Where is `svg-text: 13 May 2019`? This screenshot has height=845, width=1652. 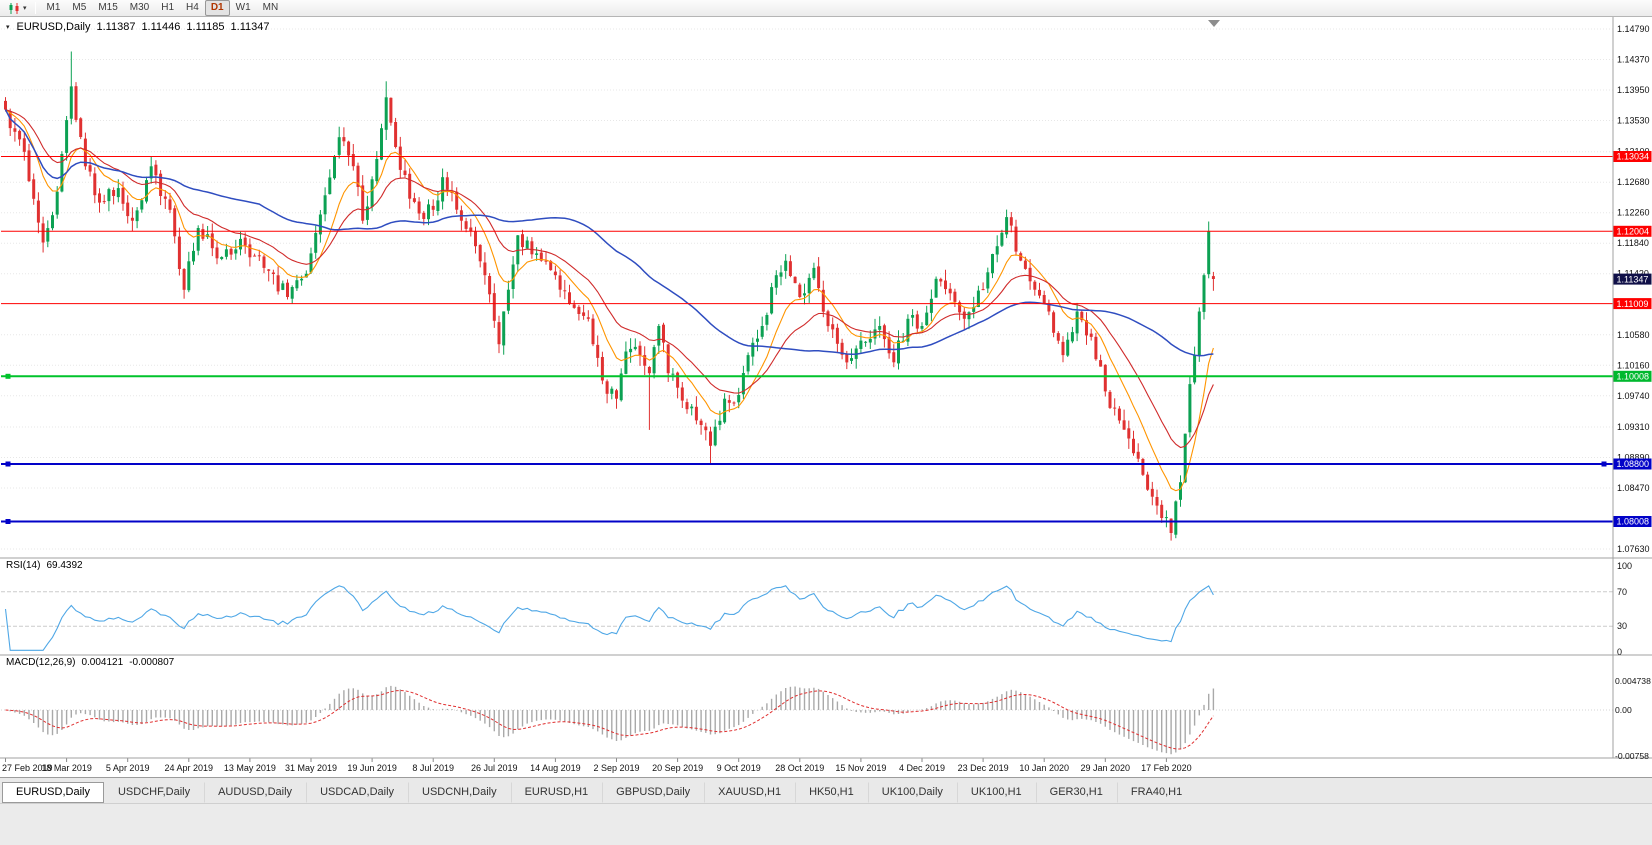 svg-text: 13 May 2019 is located at coordinates (250, 768).